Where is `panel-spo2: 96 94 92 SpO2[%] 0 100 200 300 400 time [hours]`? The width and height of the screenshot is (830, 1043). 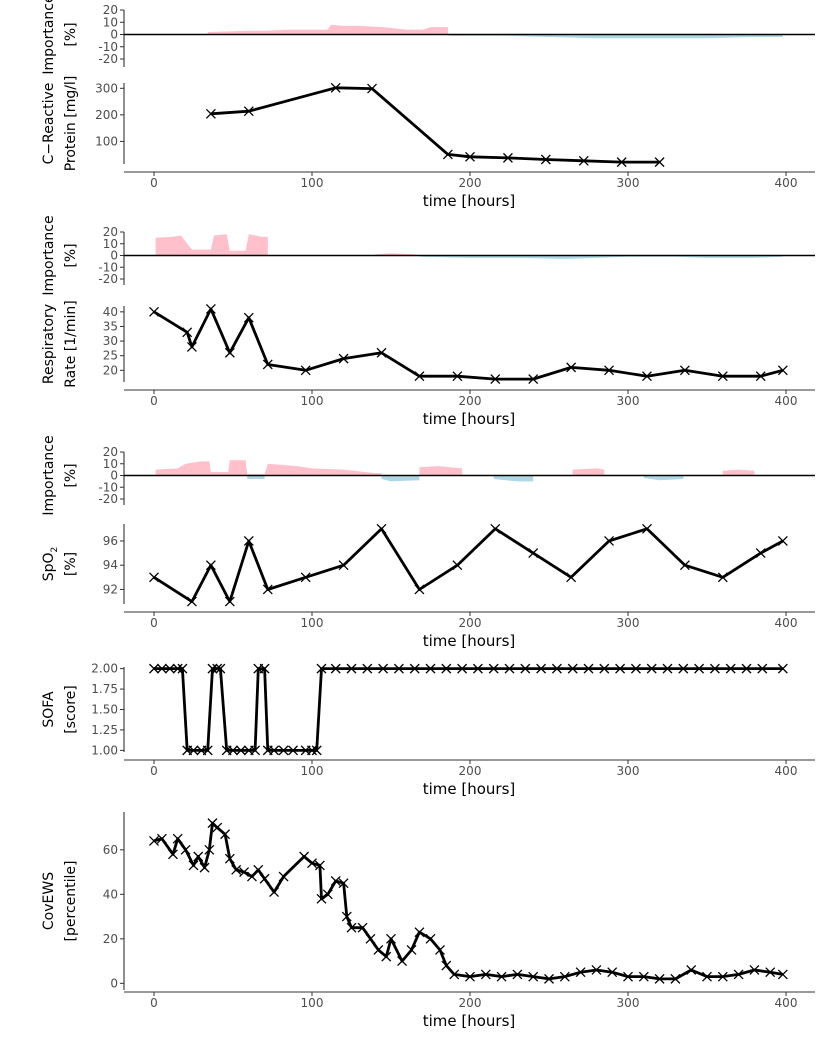
panel-spo2: 96 94 92 SpO2[%] 0 100 200 300 400 time [hours] is located at coordinates (428, 586).